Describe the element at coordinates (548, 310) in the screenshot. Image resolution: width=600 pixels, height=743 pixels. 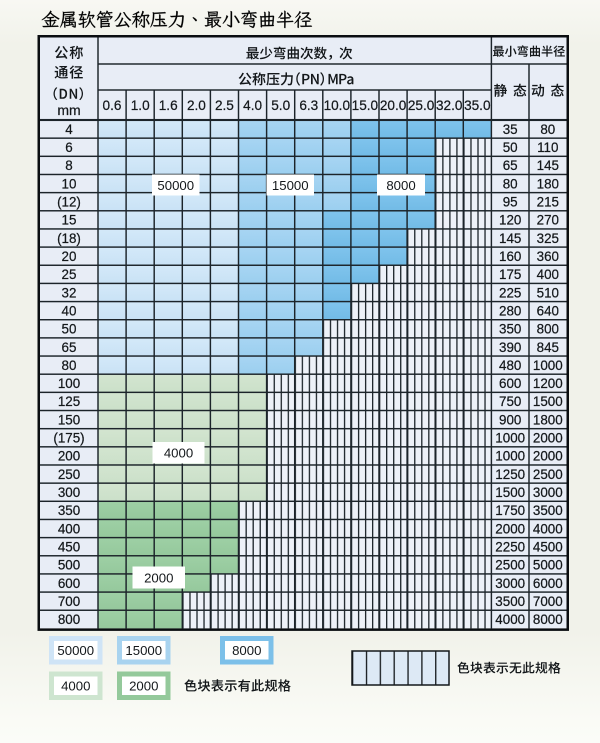
I see `svg-text: 640` at that location.